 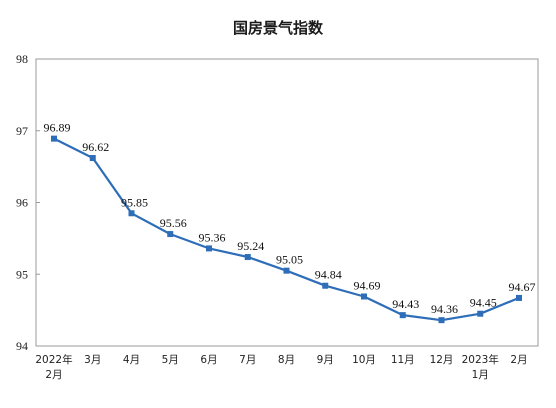 I want to click on data-label: 94.36, so click(x=444, y=309).